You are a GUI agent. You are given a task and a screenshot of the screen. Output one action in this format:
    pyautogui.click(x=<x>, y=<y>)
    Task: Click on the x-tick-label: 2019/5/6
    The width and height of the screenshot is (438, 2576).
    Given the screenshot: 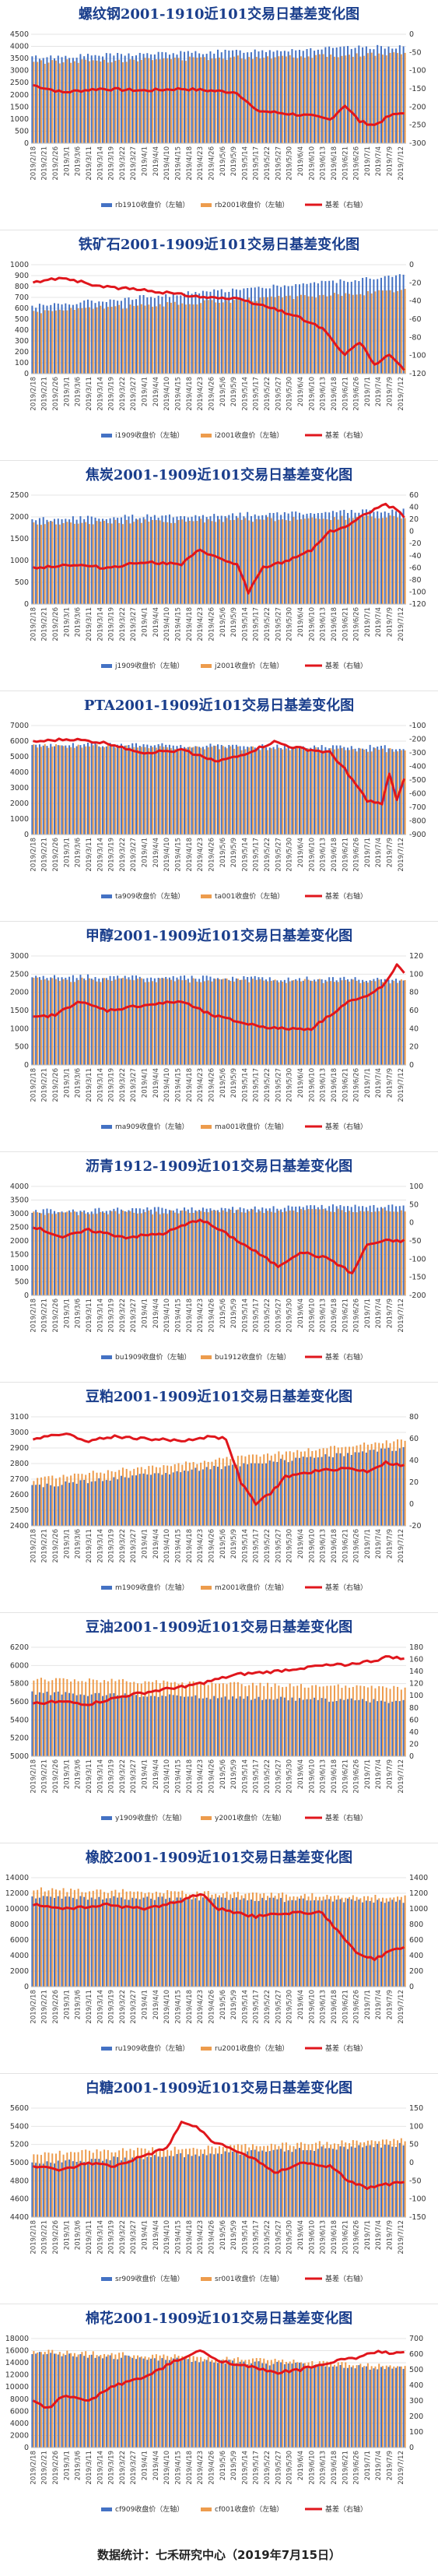 What is the action you would take?
    pyautogui.click(x=223, y=1313)
    